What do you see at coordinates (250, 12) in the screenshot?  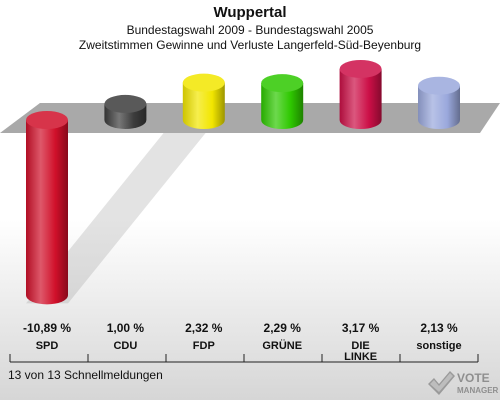 I see `chart-title: Wuppertal` at bounding box center [250, 12].